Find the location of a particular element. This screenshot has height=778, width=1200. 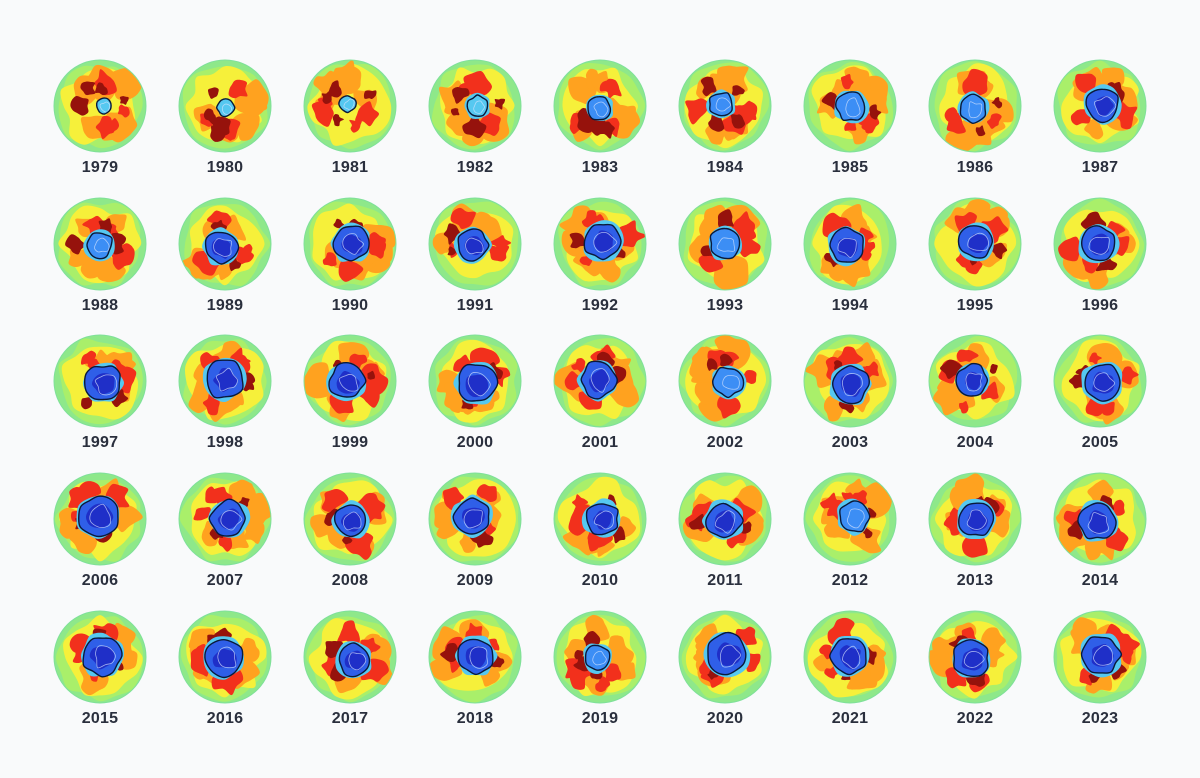

year-label: 2001 is located at coordinates (600, 442).